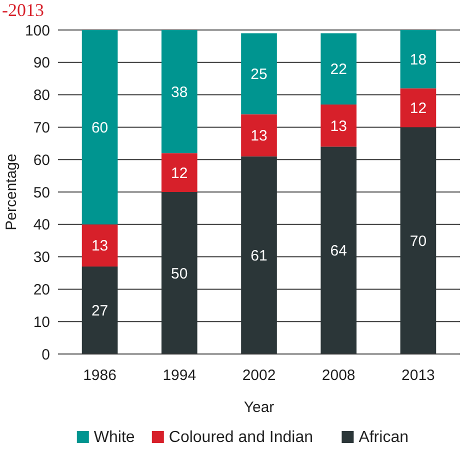 The image size is (470, 454). Describe the element at coordinates (41, 193) in the screenshot. I see `y-tick-label: 50` at that location.